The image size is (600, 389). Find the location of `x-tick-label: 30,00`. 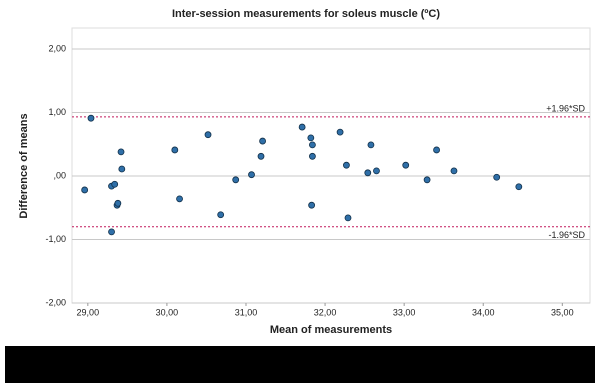

x-tick-label: 30,00 is located at coordinates (167, 312).